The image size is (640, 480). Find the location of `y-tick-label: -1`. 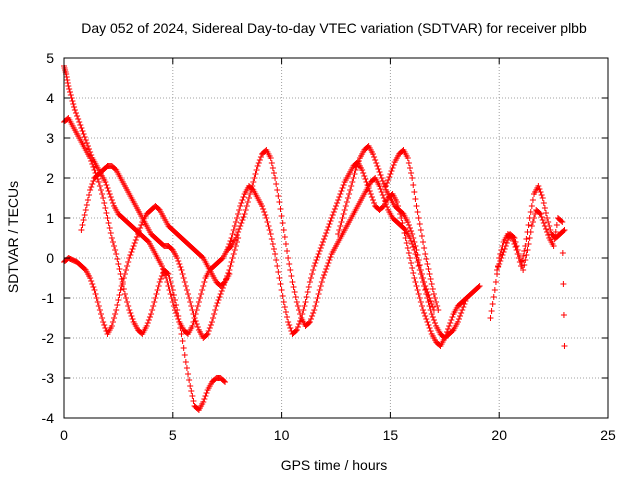

y-tick-label: -1 is located at coordinates (48, 298).